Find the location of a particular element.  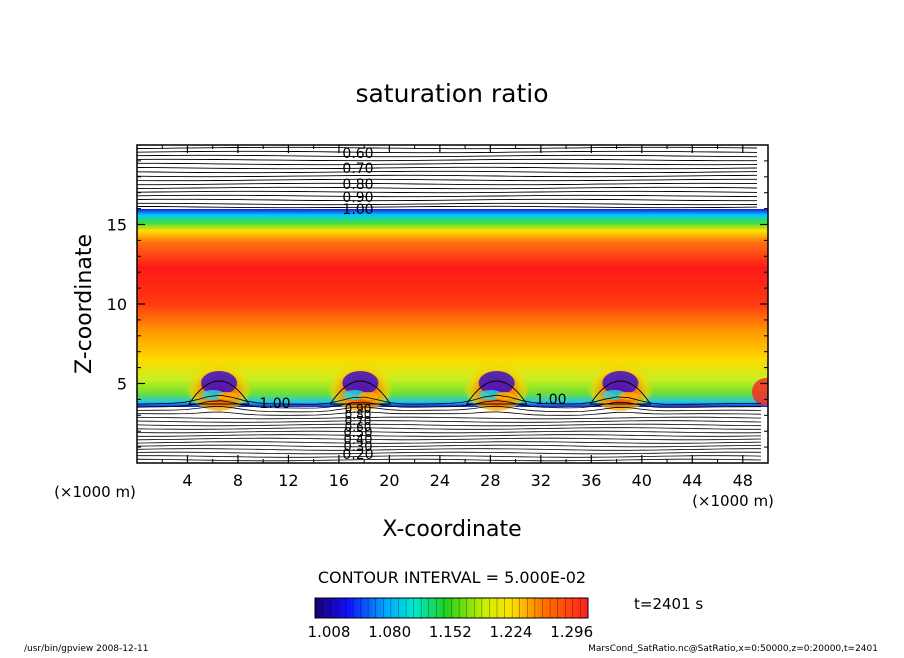

colorbar-tick-label: 1.008 is located at coordinates (329, 632).